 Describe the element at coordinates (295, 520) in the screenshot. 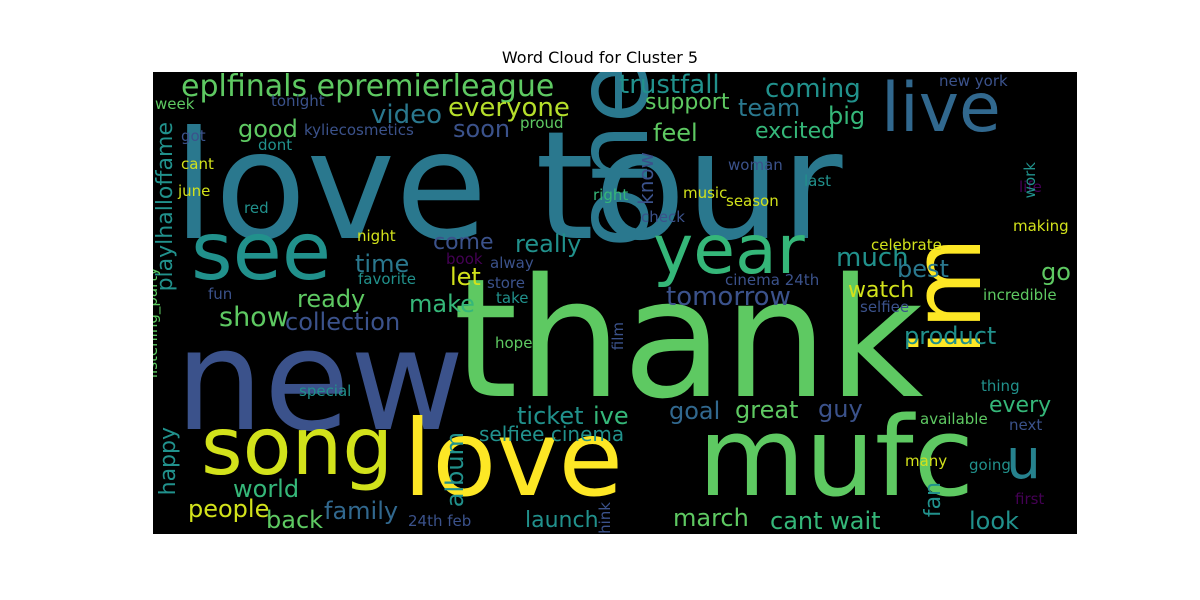

I see `word-back: back` at that location.